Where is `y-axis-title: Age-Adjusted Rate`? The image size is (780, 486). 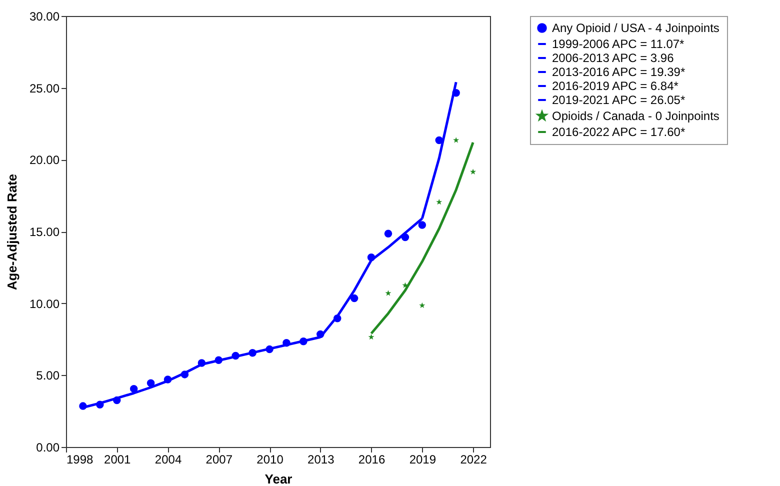 y-axis-title: Age-Adjusted Rate is located at coordinates (12, 232).